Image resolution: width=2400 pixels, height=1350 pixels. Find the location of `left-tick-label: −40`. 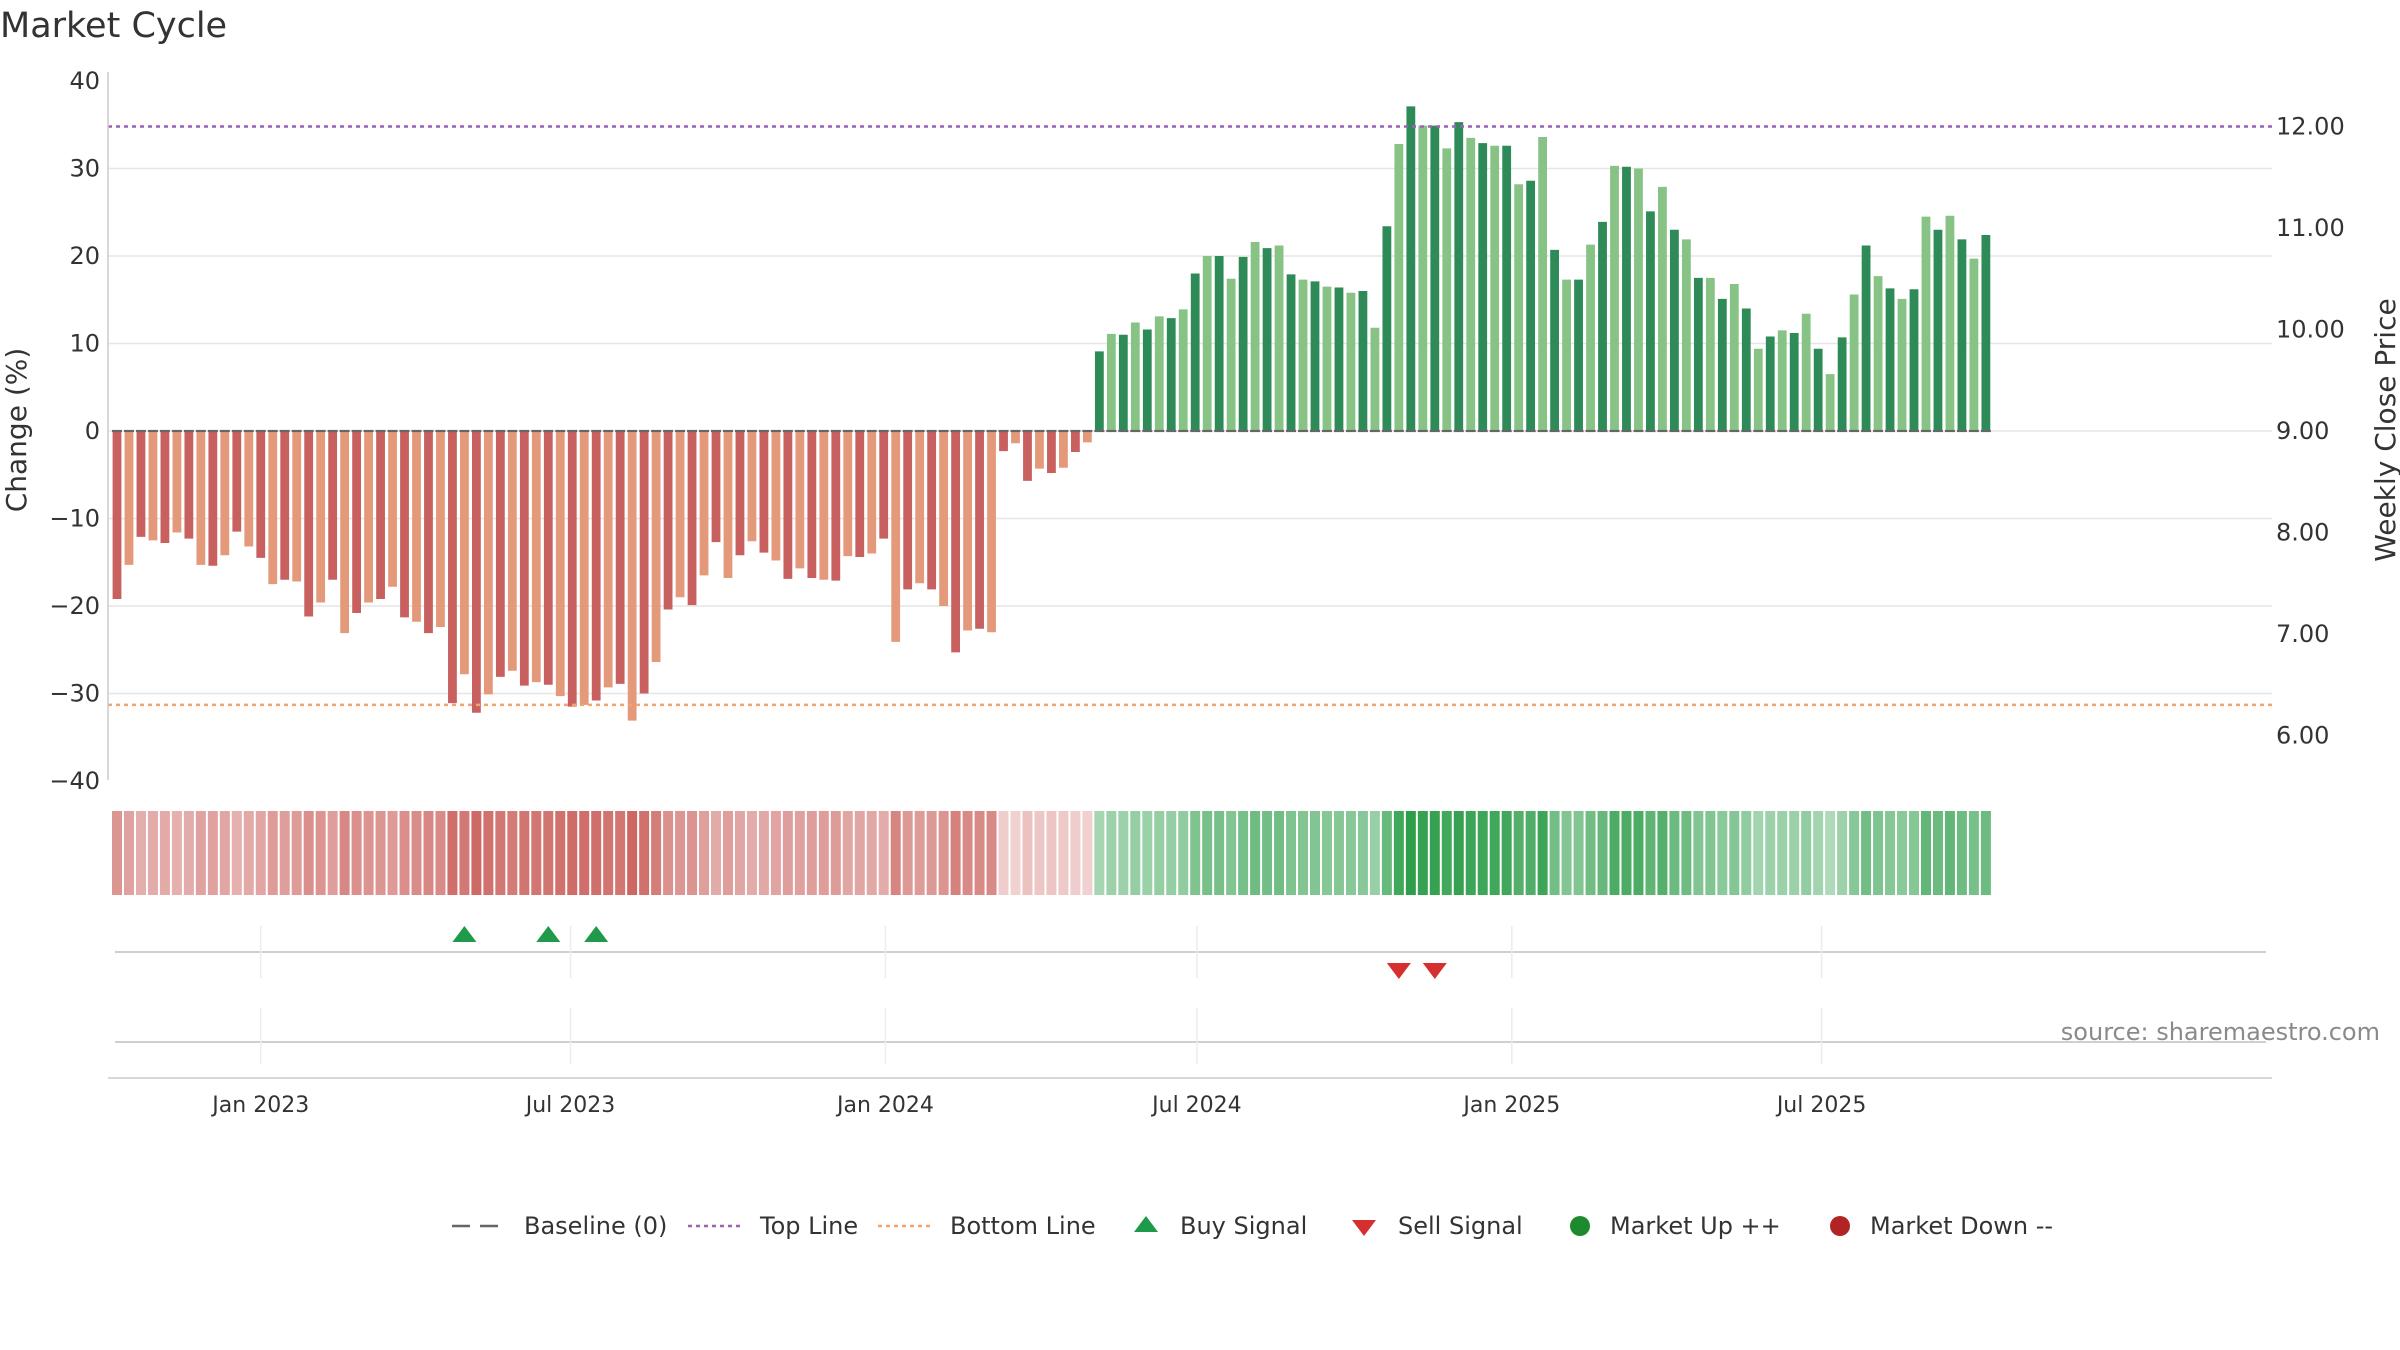

left-tick-label: −40 is located at coordinates (74, 781).